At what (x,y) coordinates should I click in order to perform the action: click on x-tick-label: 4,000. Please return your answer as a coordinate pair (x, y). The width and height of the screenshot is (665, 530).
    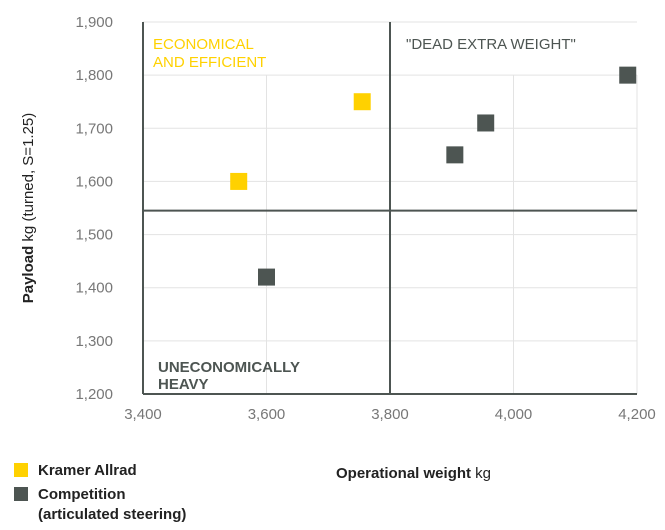
    Looking at the image, I should click on (514, 414).